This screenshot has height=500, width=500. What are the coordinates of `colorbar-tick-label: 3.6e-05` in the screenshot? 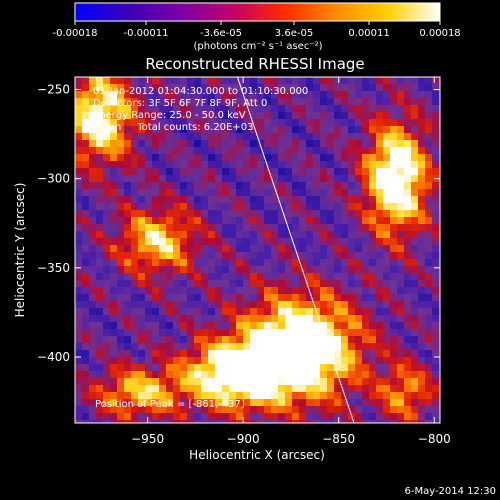 It's located at (294, 33).